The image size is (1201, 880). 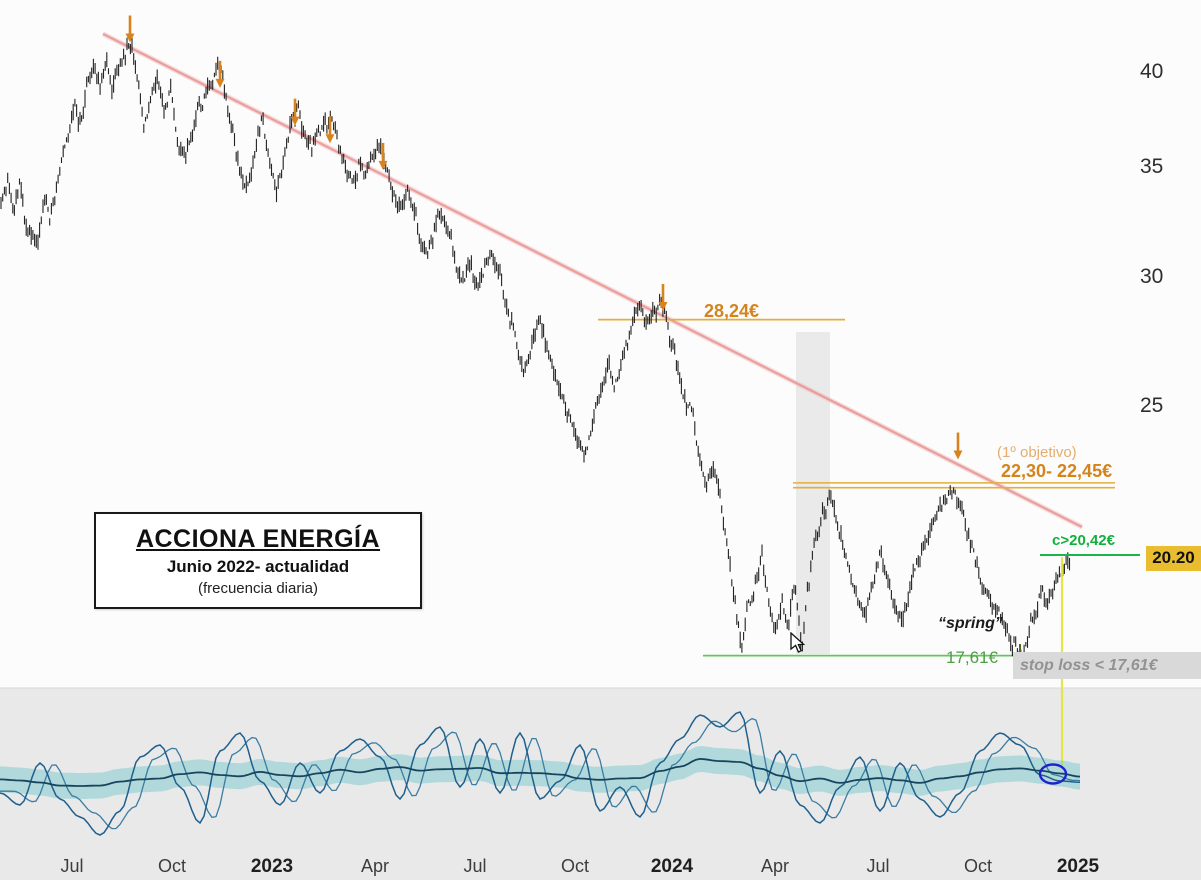 What do you see at coordinates (1152, 406) in the screenshot?
I see `y-axis-label: 25` at bounding box center [1152, 406].